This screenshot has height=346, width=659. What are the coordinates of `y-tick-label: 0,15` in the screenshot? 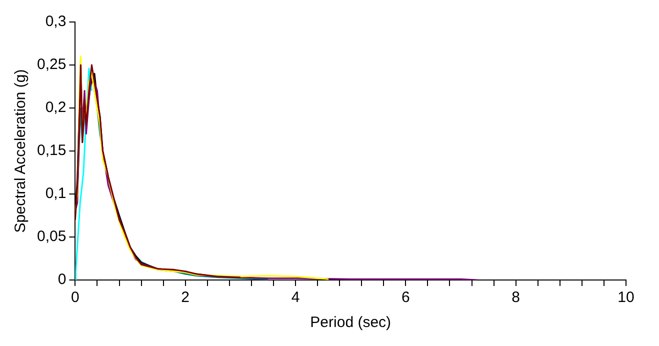 It's located at (51, 151).